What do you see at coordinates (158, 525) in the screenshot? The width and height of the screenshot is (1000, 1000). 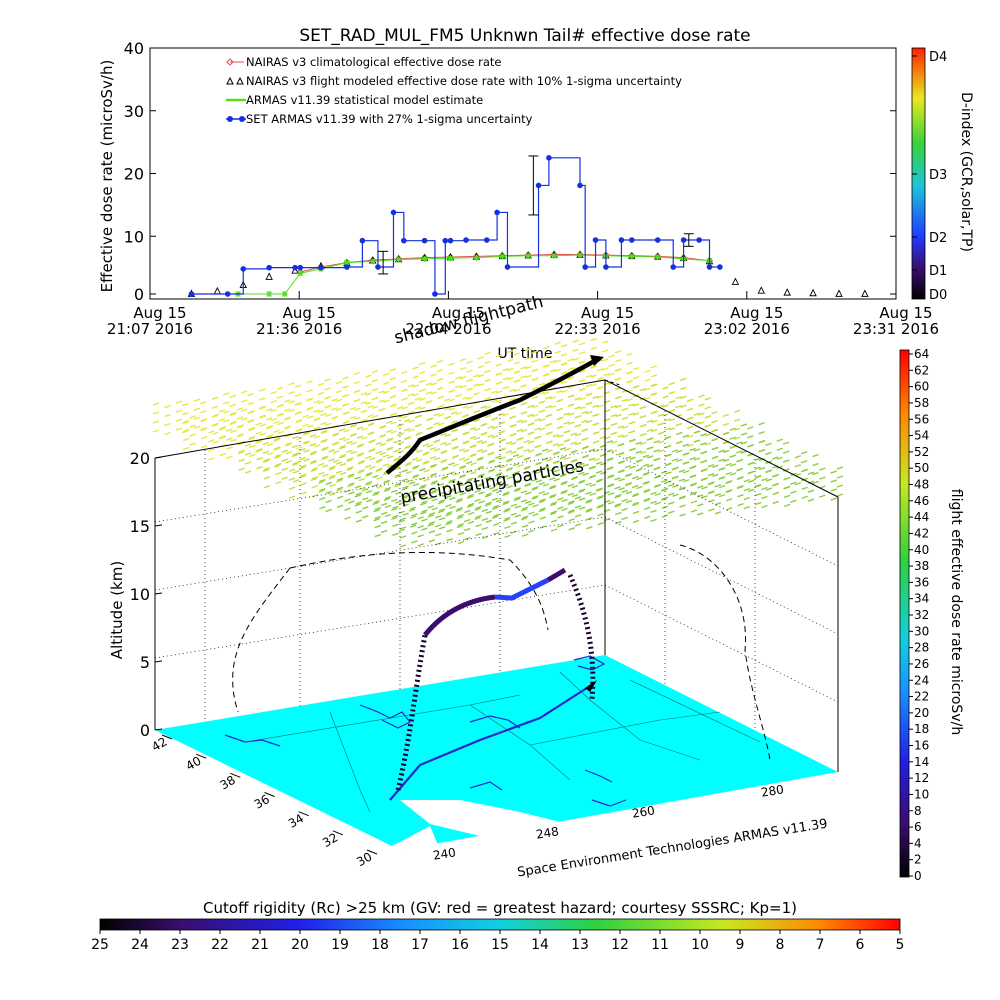 I see `altitude-tick` at bounding box center [158, 525].